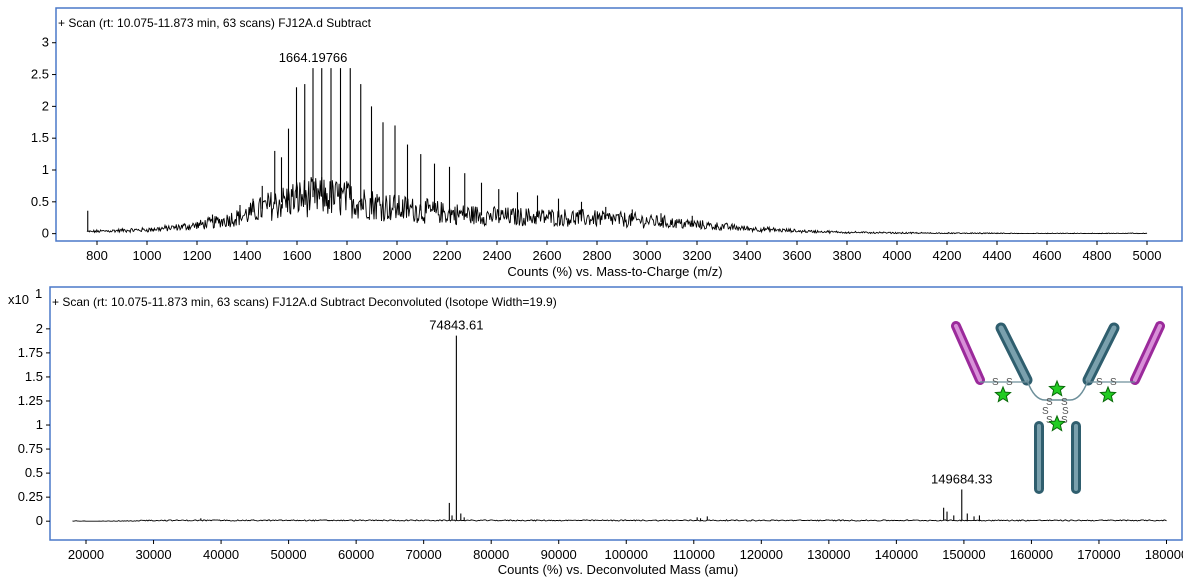 The width and height of the screenshot is (1183, 579). What do you see at coordinates (1164, 554) in the screenshot?
I see `x-tick-label: 180000` at bounding box center [1164, 554].